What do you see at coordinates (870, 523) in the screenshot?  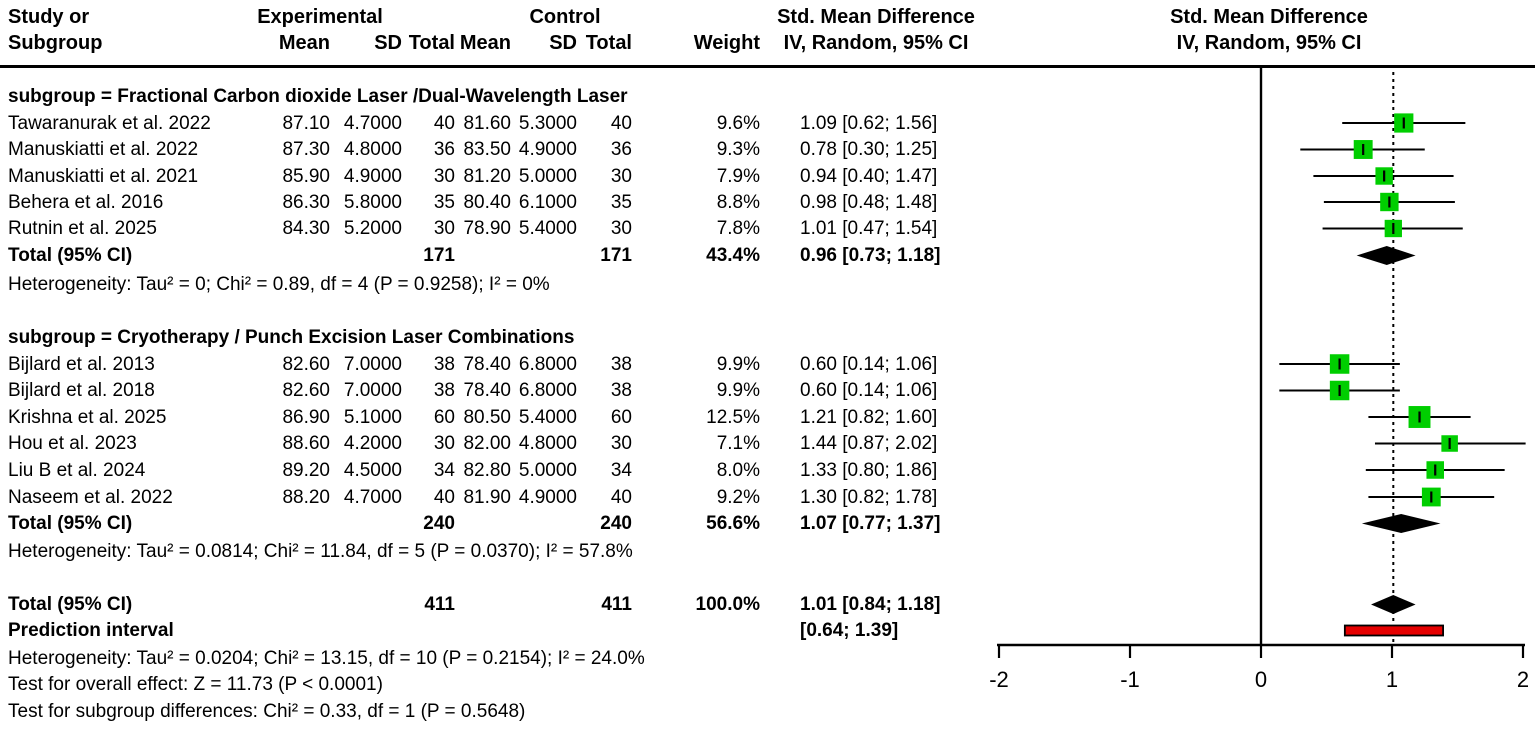 I see `smd-ci-value: 1.07 [0.77; 1.37]` at bounding box center [870, 523].